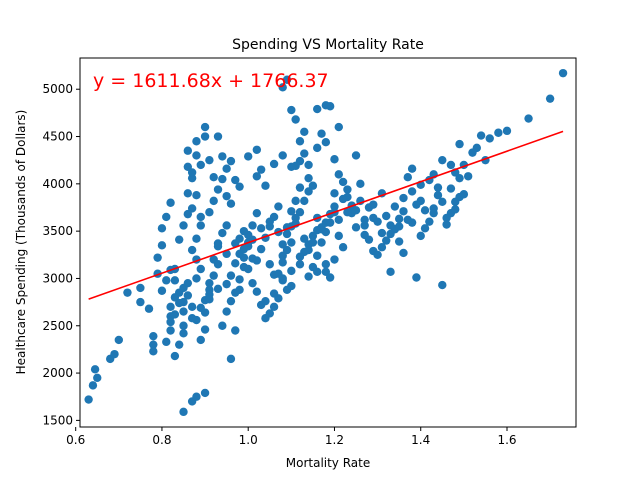 This screenshot has width=640, height=484. Describe the element at coordinates (328, 45) in the screenshot. I see `chart-title: Spending VS Mortality Rate` at that location.